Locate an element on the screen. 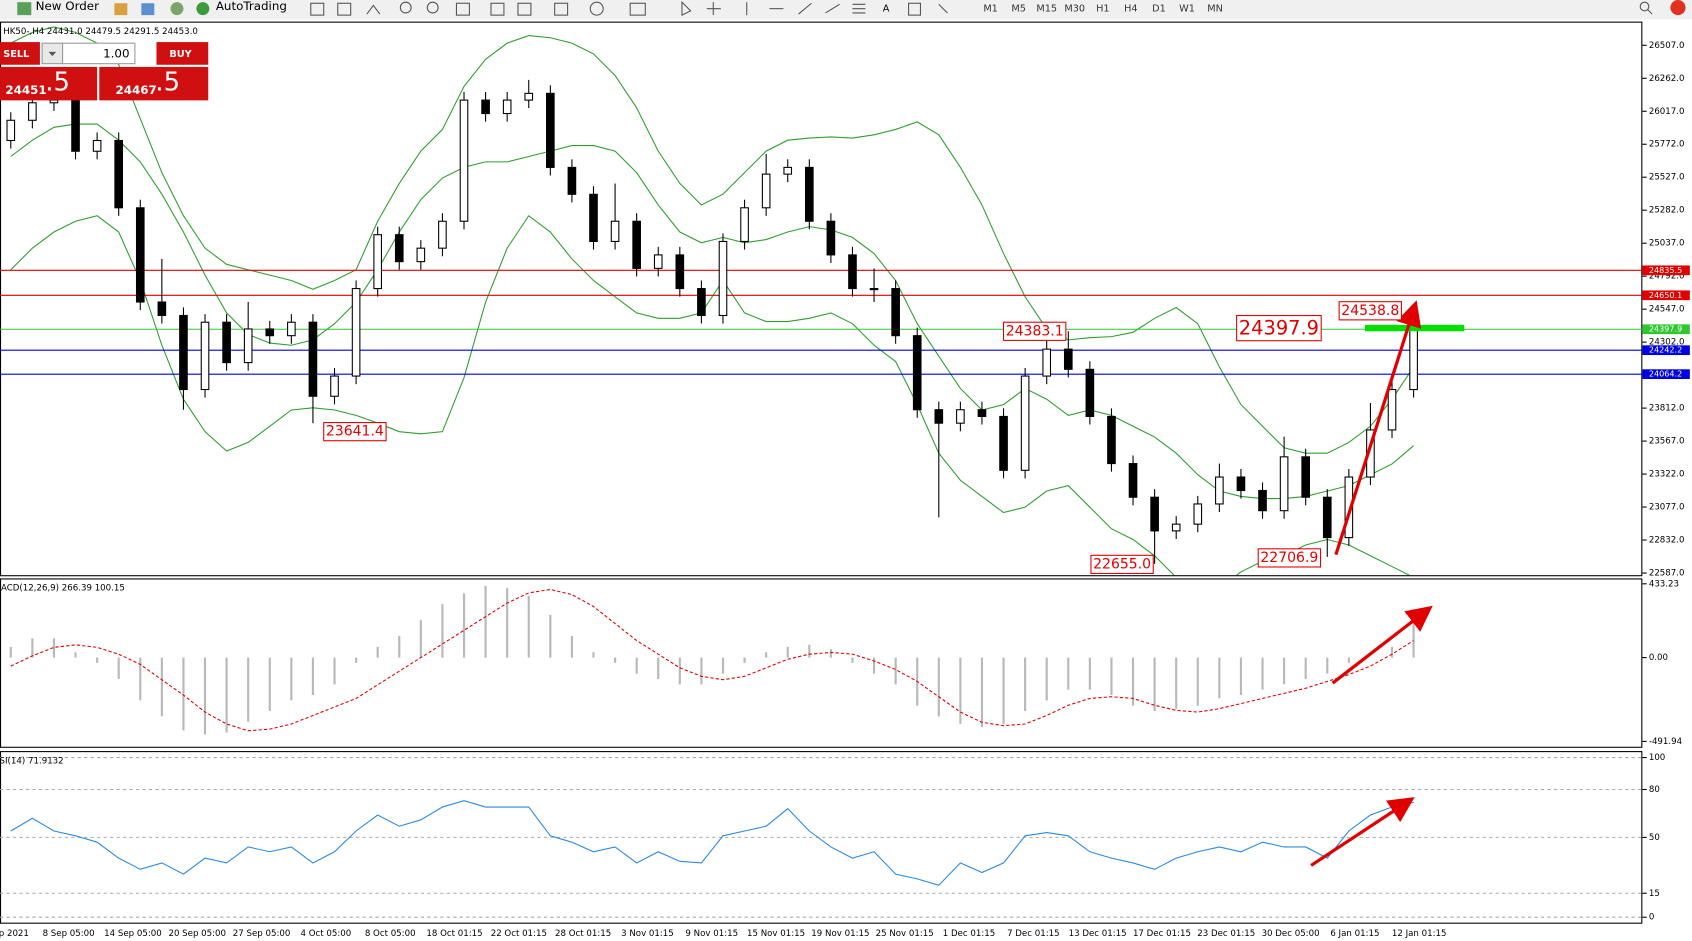 Image resolution: width=1692 pixels, height=941 pixels. timeframe-button: W1 is located at coordinates (1187, 9).